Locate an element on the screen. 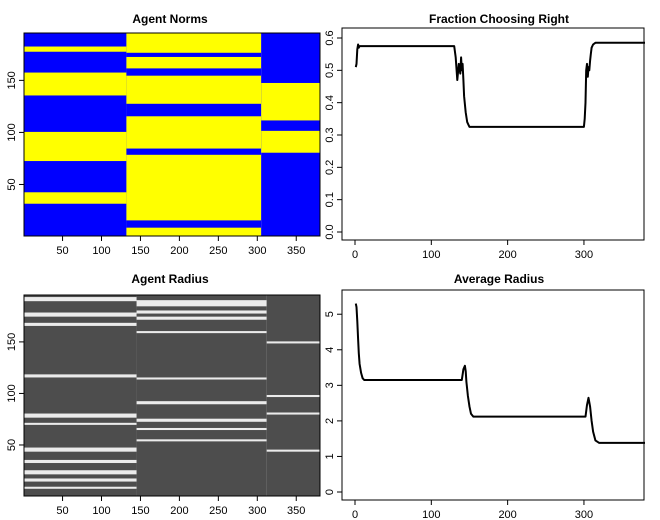 The image size is (660, 520). y-tick-label: 4 is located at coordinates (330, 350).